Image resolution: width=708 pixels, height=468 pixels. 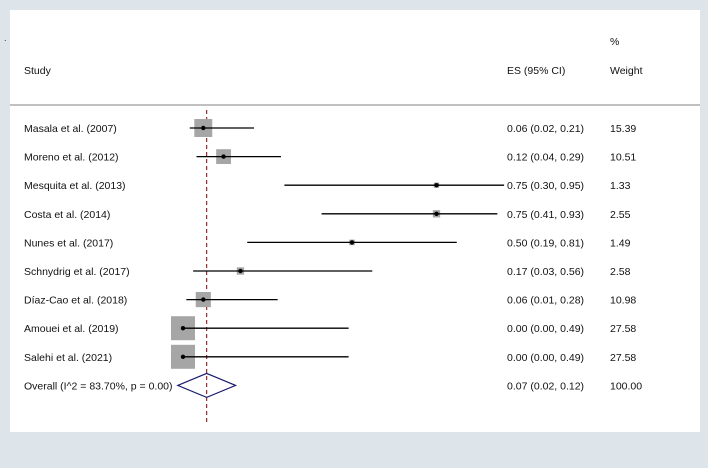 I want to click on study-es-ci: 0.17 (0.03, 0.56), so click(x=545, y=272).